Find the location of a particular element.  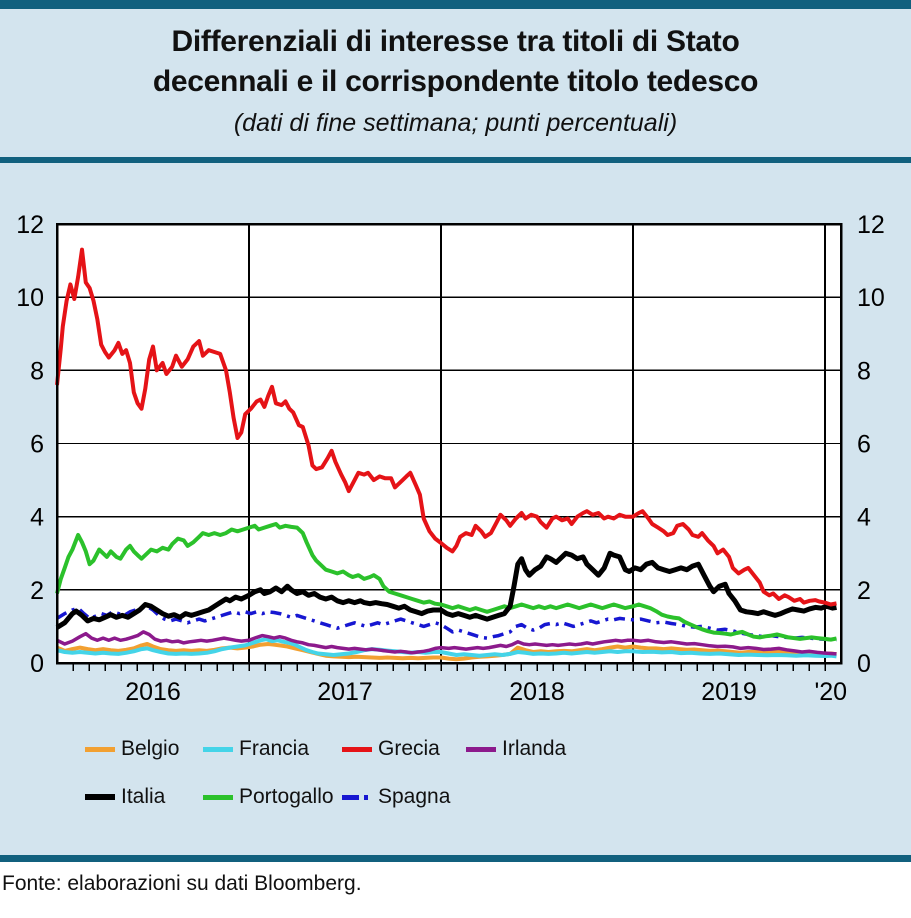

series-line-irlanda is located at coordinates (446, 643).